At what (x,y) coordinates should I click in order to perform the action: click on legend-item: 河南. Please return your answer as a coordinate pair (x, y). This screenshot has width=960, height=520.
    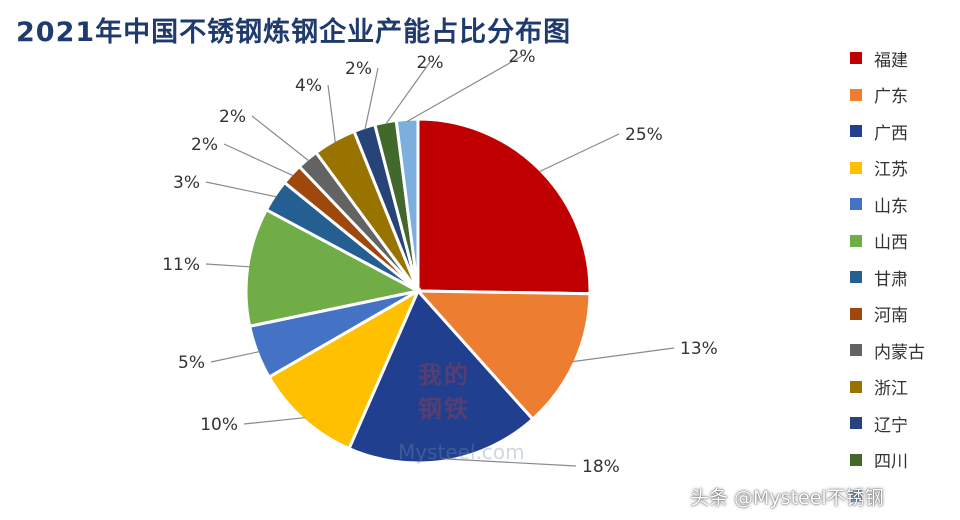
    Looking at the image, I should click on (887, 314).